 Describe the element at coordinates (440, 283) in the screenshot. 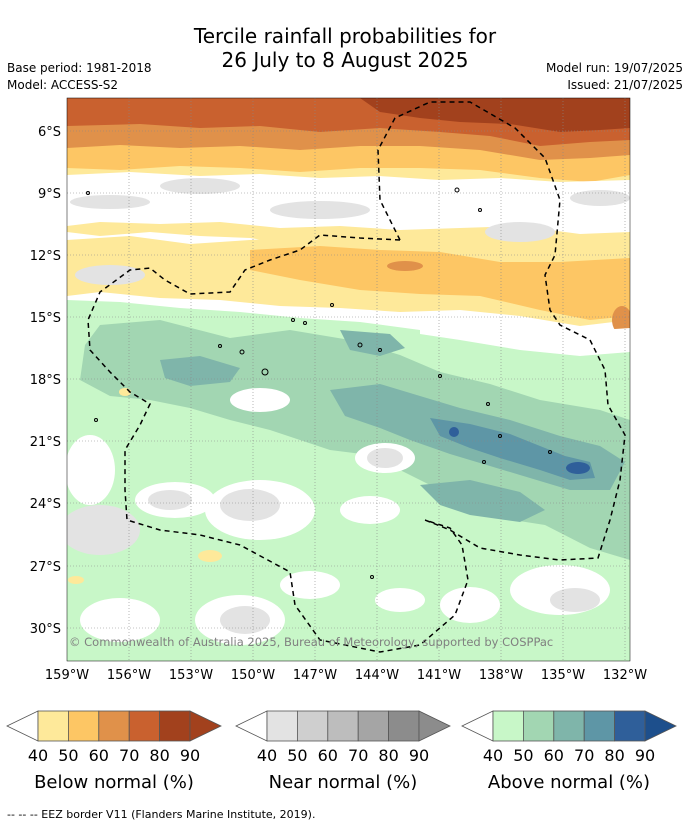

I see `below-normal-region` at that location.